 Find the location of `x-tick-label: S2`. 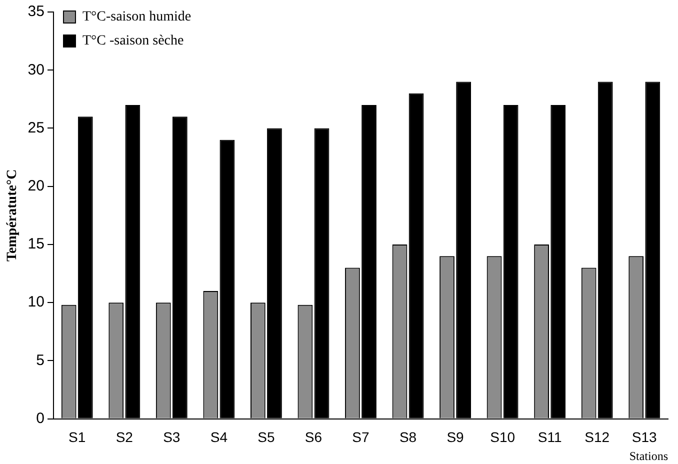

x-tick-label: S2 is located at coordinates (125, 437).